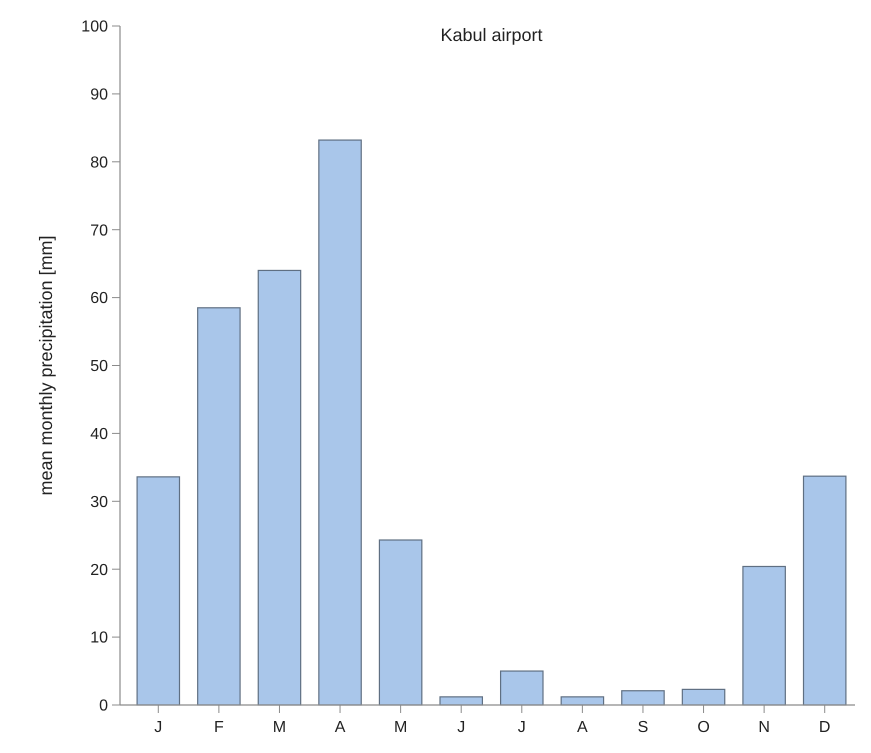  What do you see at coordinates (99, 95) in the screenshot?
I see `y-tick-label: 90` at bounding box center [99, 95].